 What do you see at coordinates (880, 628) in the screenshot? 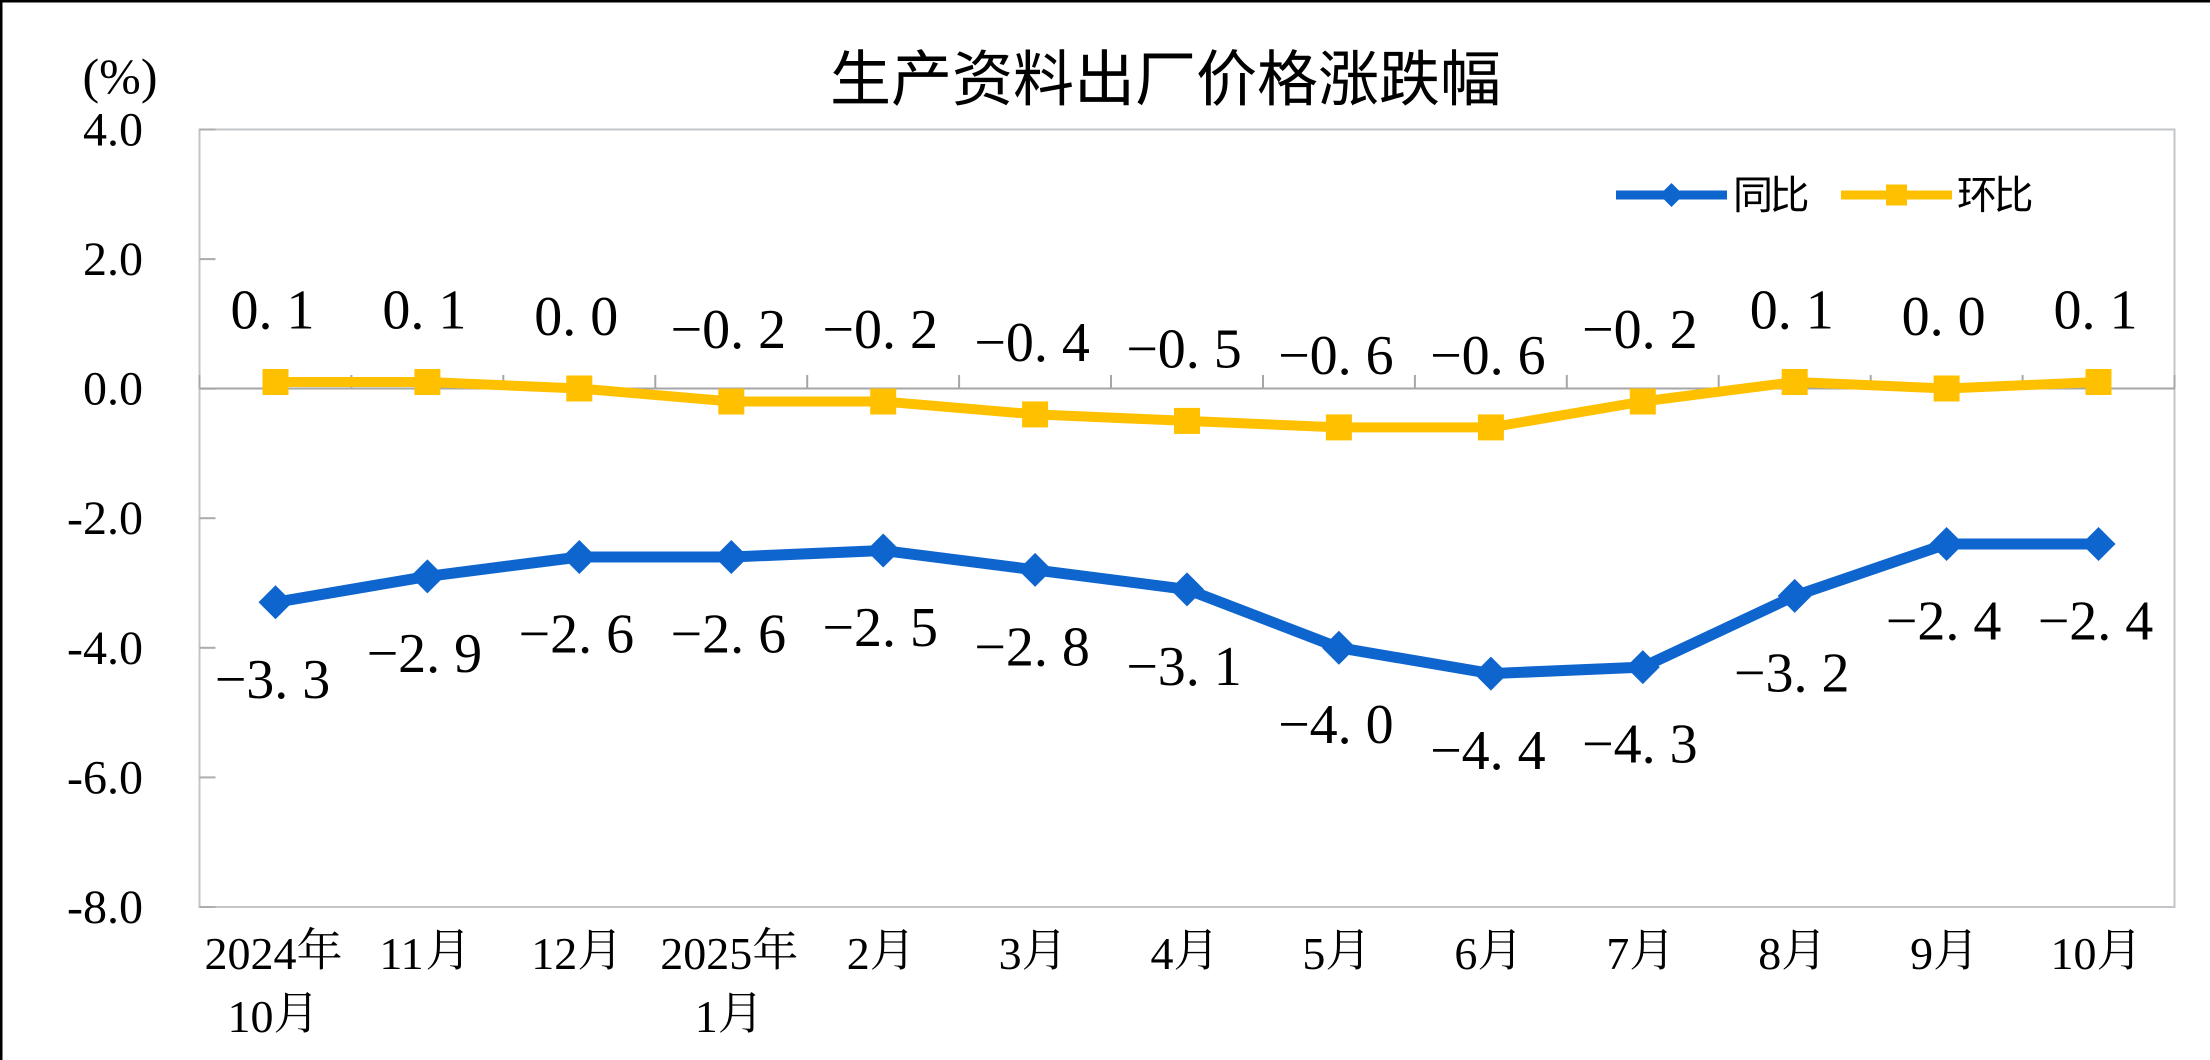
I see `svg-text: −2. 5` at bounding box center [880, 628].